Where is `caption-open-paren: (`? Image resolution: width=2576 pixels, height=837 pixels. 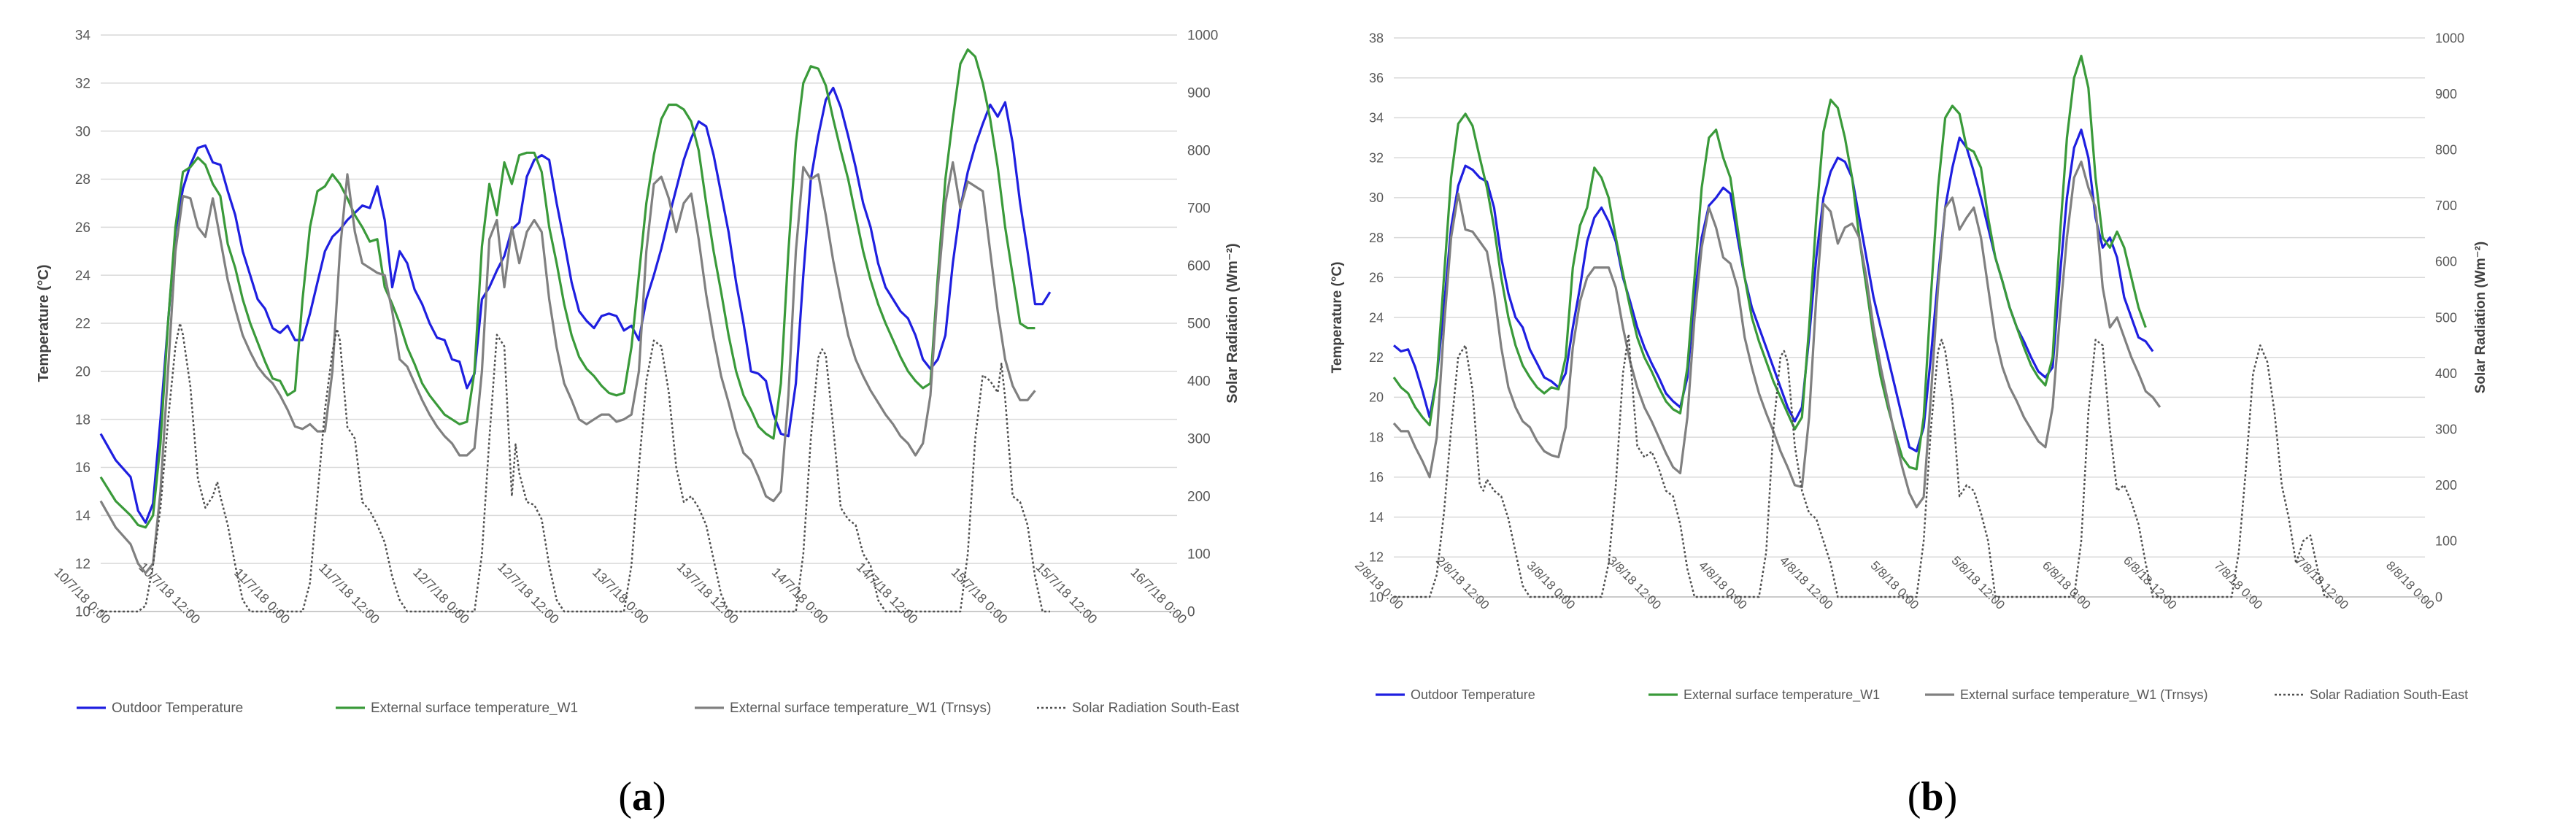 caption-open-paren: ( is located at coordinates (1914, 796).